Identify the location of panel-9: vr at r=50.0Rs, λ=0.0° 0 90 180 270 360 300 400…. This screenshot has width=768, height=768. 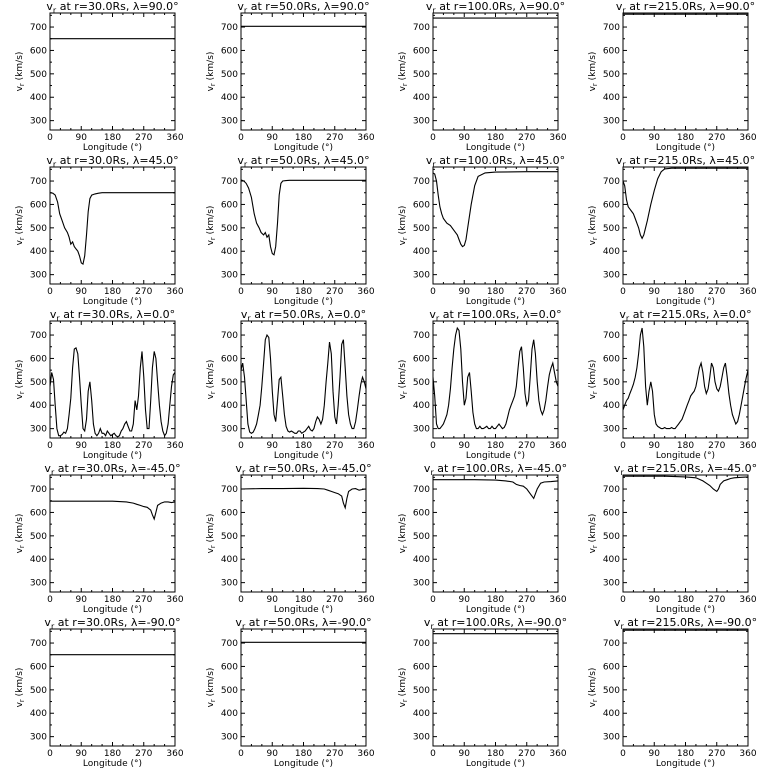
(290, 384).